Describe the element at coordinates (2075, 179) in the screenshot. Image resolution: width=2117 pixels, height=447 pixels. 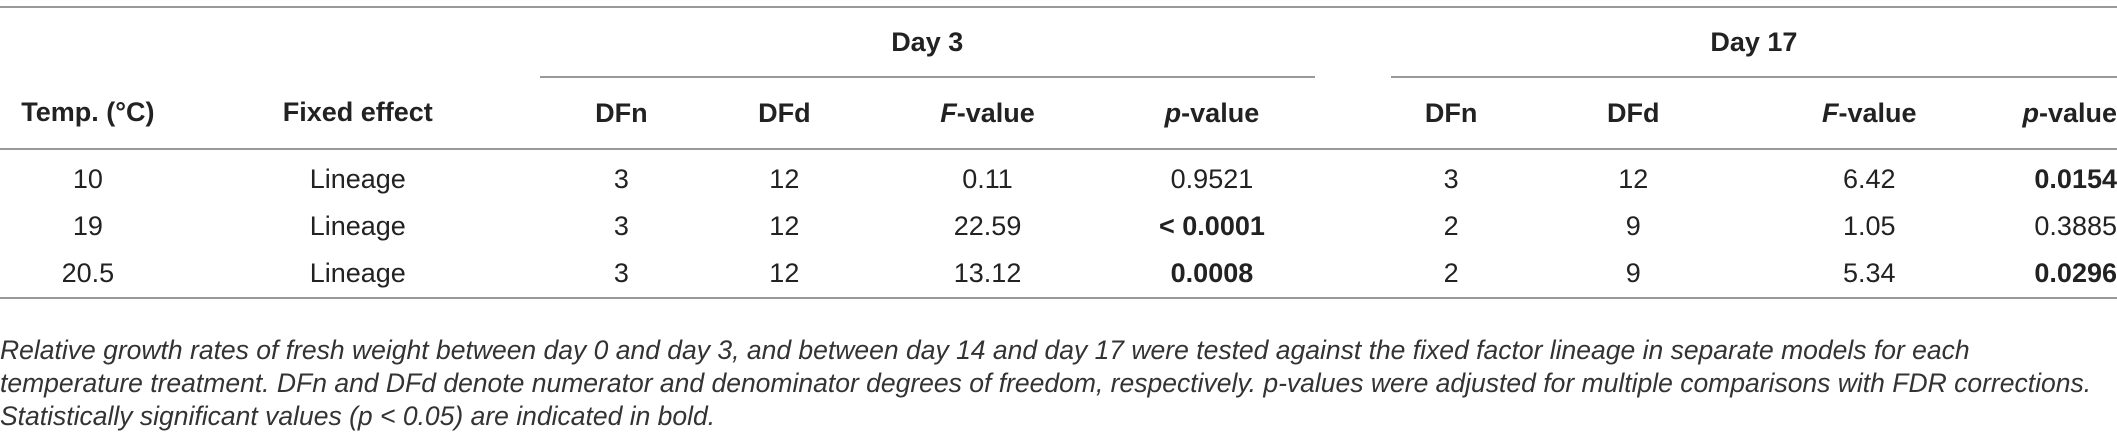
I see `cell: 0.0154` at that location.